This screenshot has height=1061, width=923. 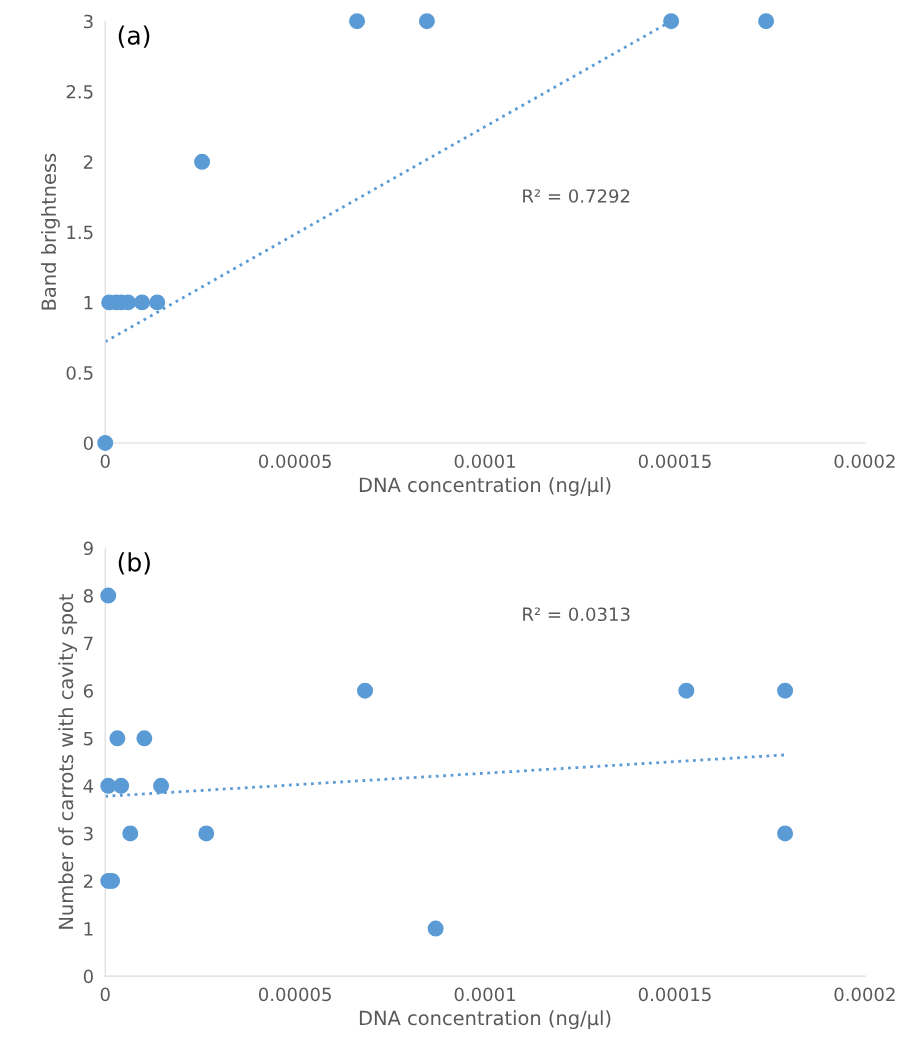 What do you see at coordinates (88, 786) in the screenshot?
I see `y-tick-label: 4` at bounding box center [88, 786].